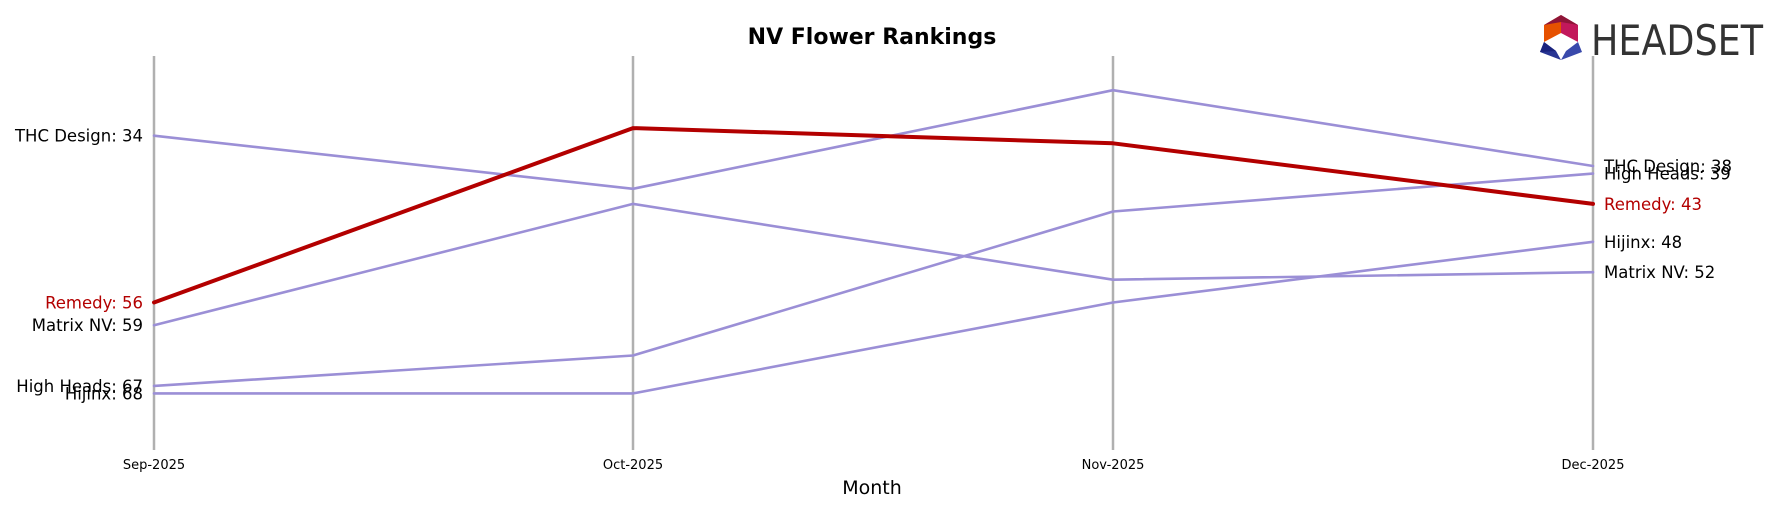  I want to click on x-tick-sep-2025: Sep-2025, so click(154, 465).